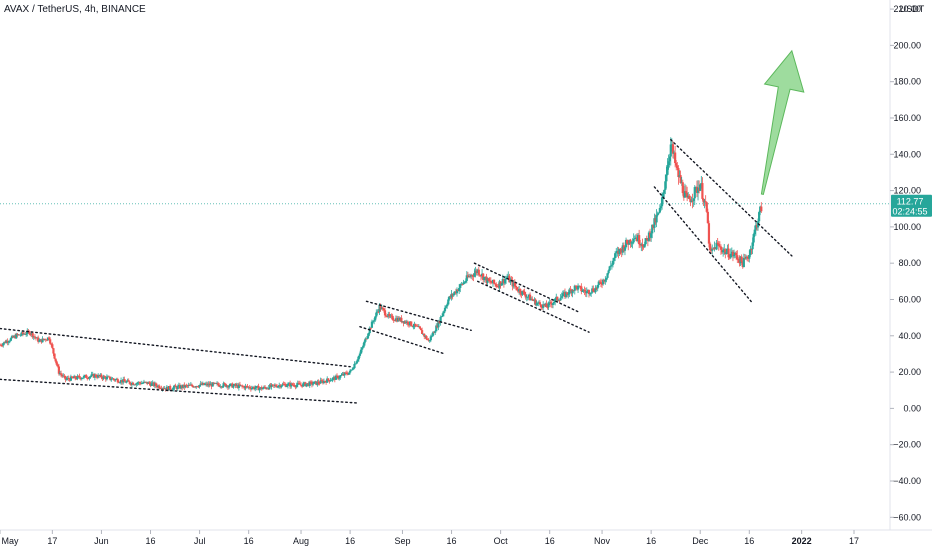  What do you see at coordinates (907, 45) in the screenshot?
I see `y-tick-label: 200.00` at bounding box center [907, 45].